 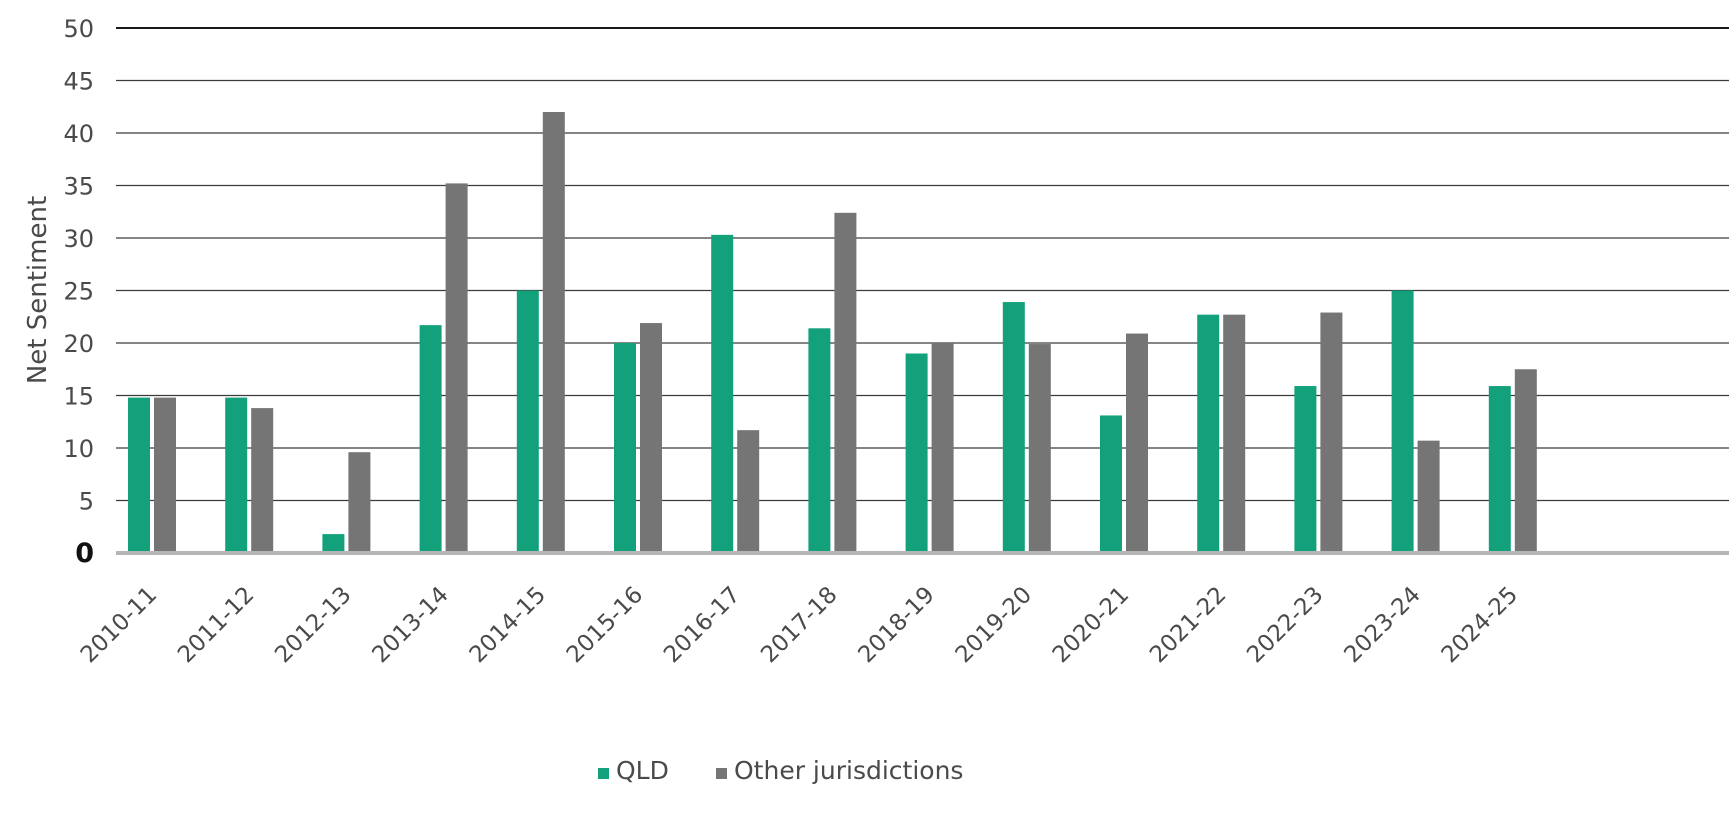 I want to click on legend-label: QLD, so click(x=642, y=770).